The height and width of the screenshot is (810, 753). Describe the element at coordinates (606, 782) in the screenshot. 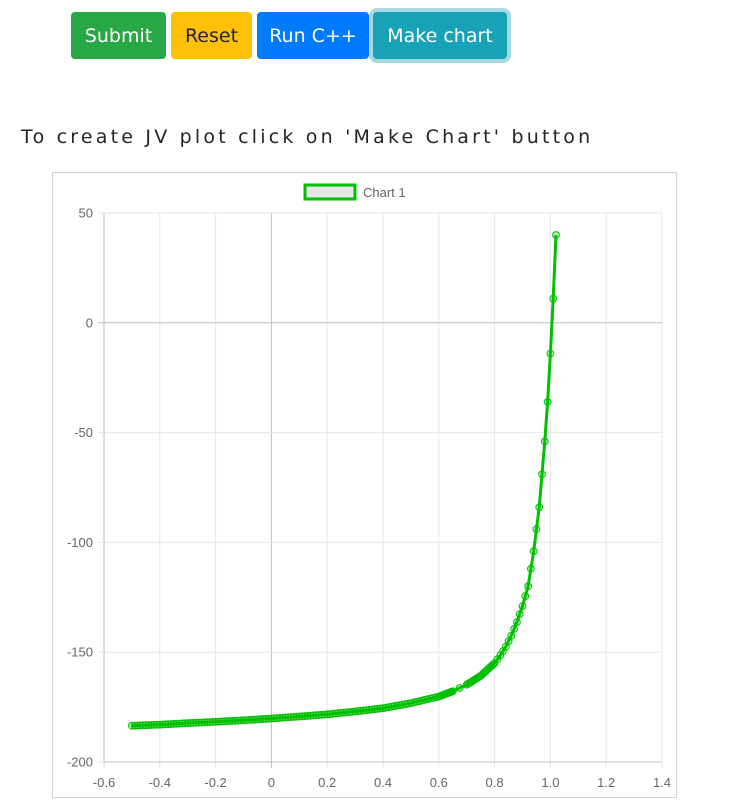

I see `x-tick-label: 1.2` at that location.